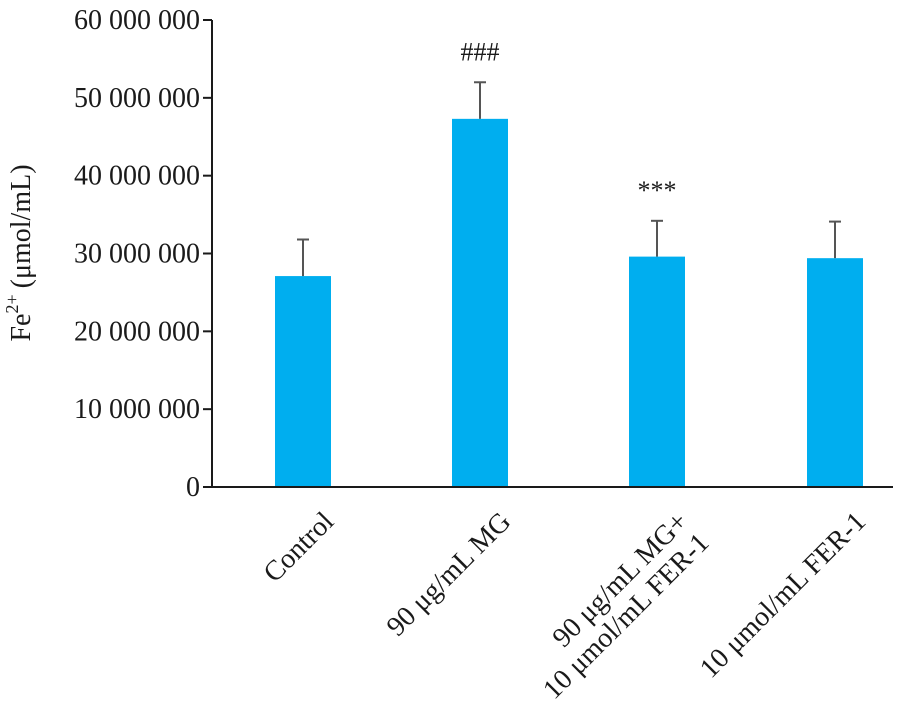 This screenshot has height=704, width=904. I want to click on x-category-label: 90 μg/mL MG, so click(449, 574).